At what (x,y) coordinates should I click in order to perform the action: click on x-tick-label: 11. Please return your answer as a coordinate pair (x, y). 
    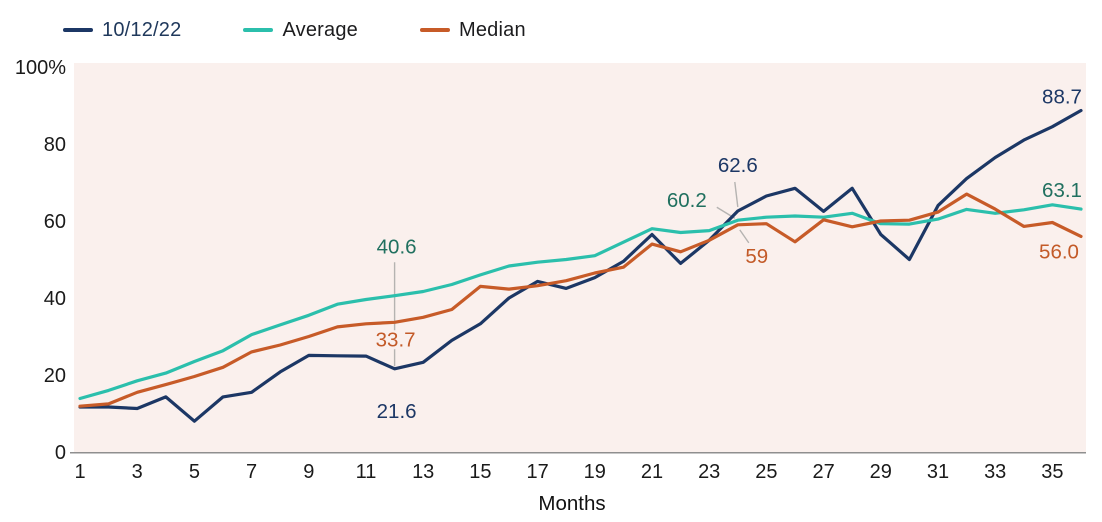
    Looking at the image, I should click on (366, 472).